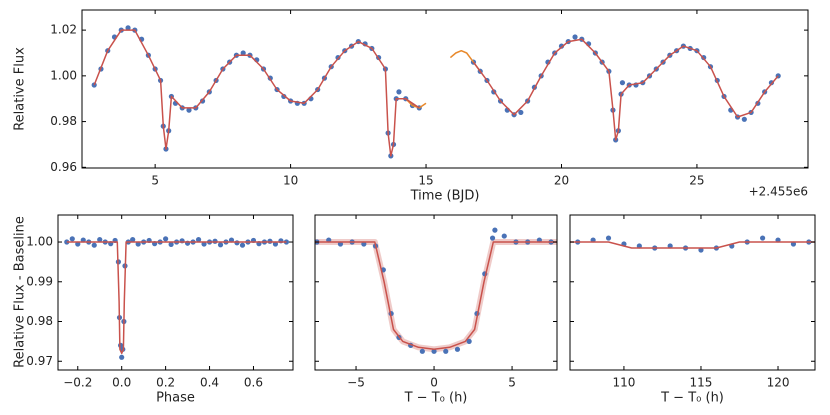 The width and height of the screenshot is (830, 415). Describe the element at coordinates (778, 192) in the screenshot. I see `offset-label: +2.455e6` at that location.